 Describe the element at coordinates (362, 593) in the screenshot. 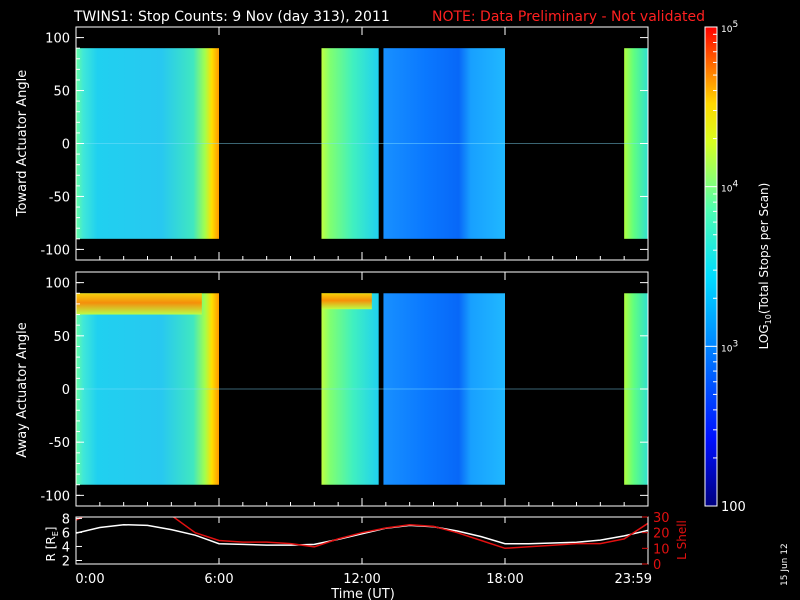

I see `x-axis-label: Time (UT)` at that location.